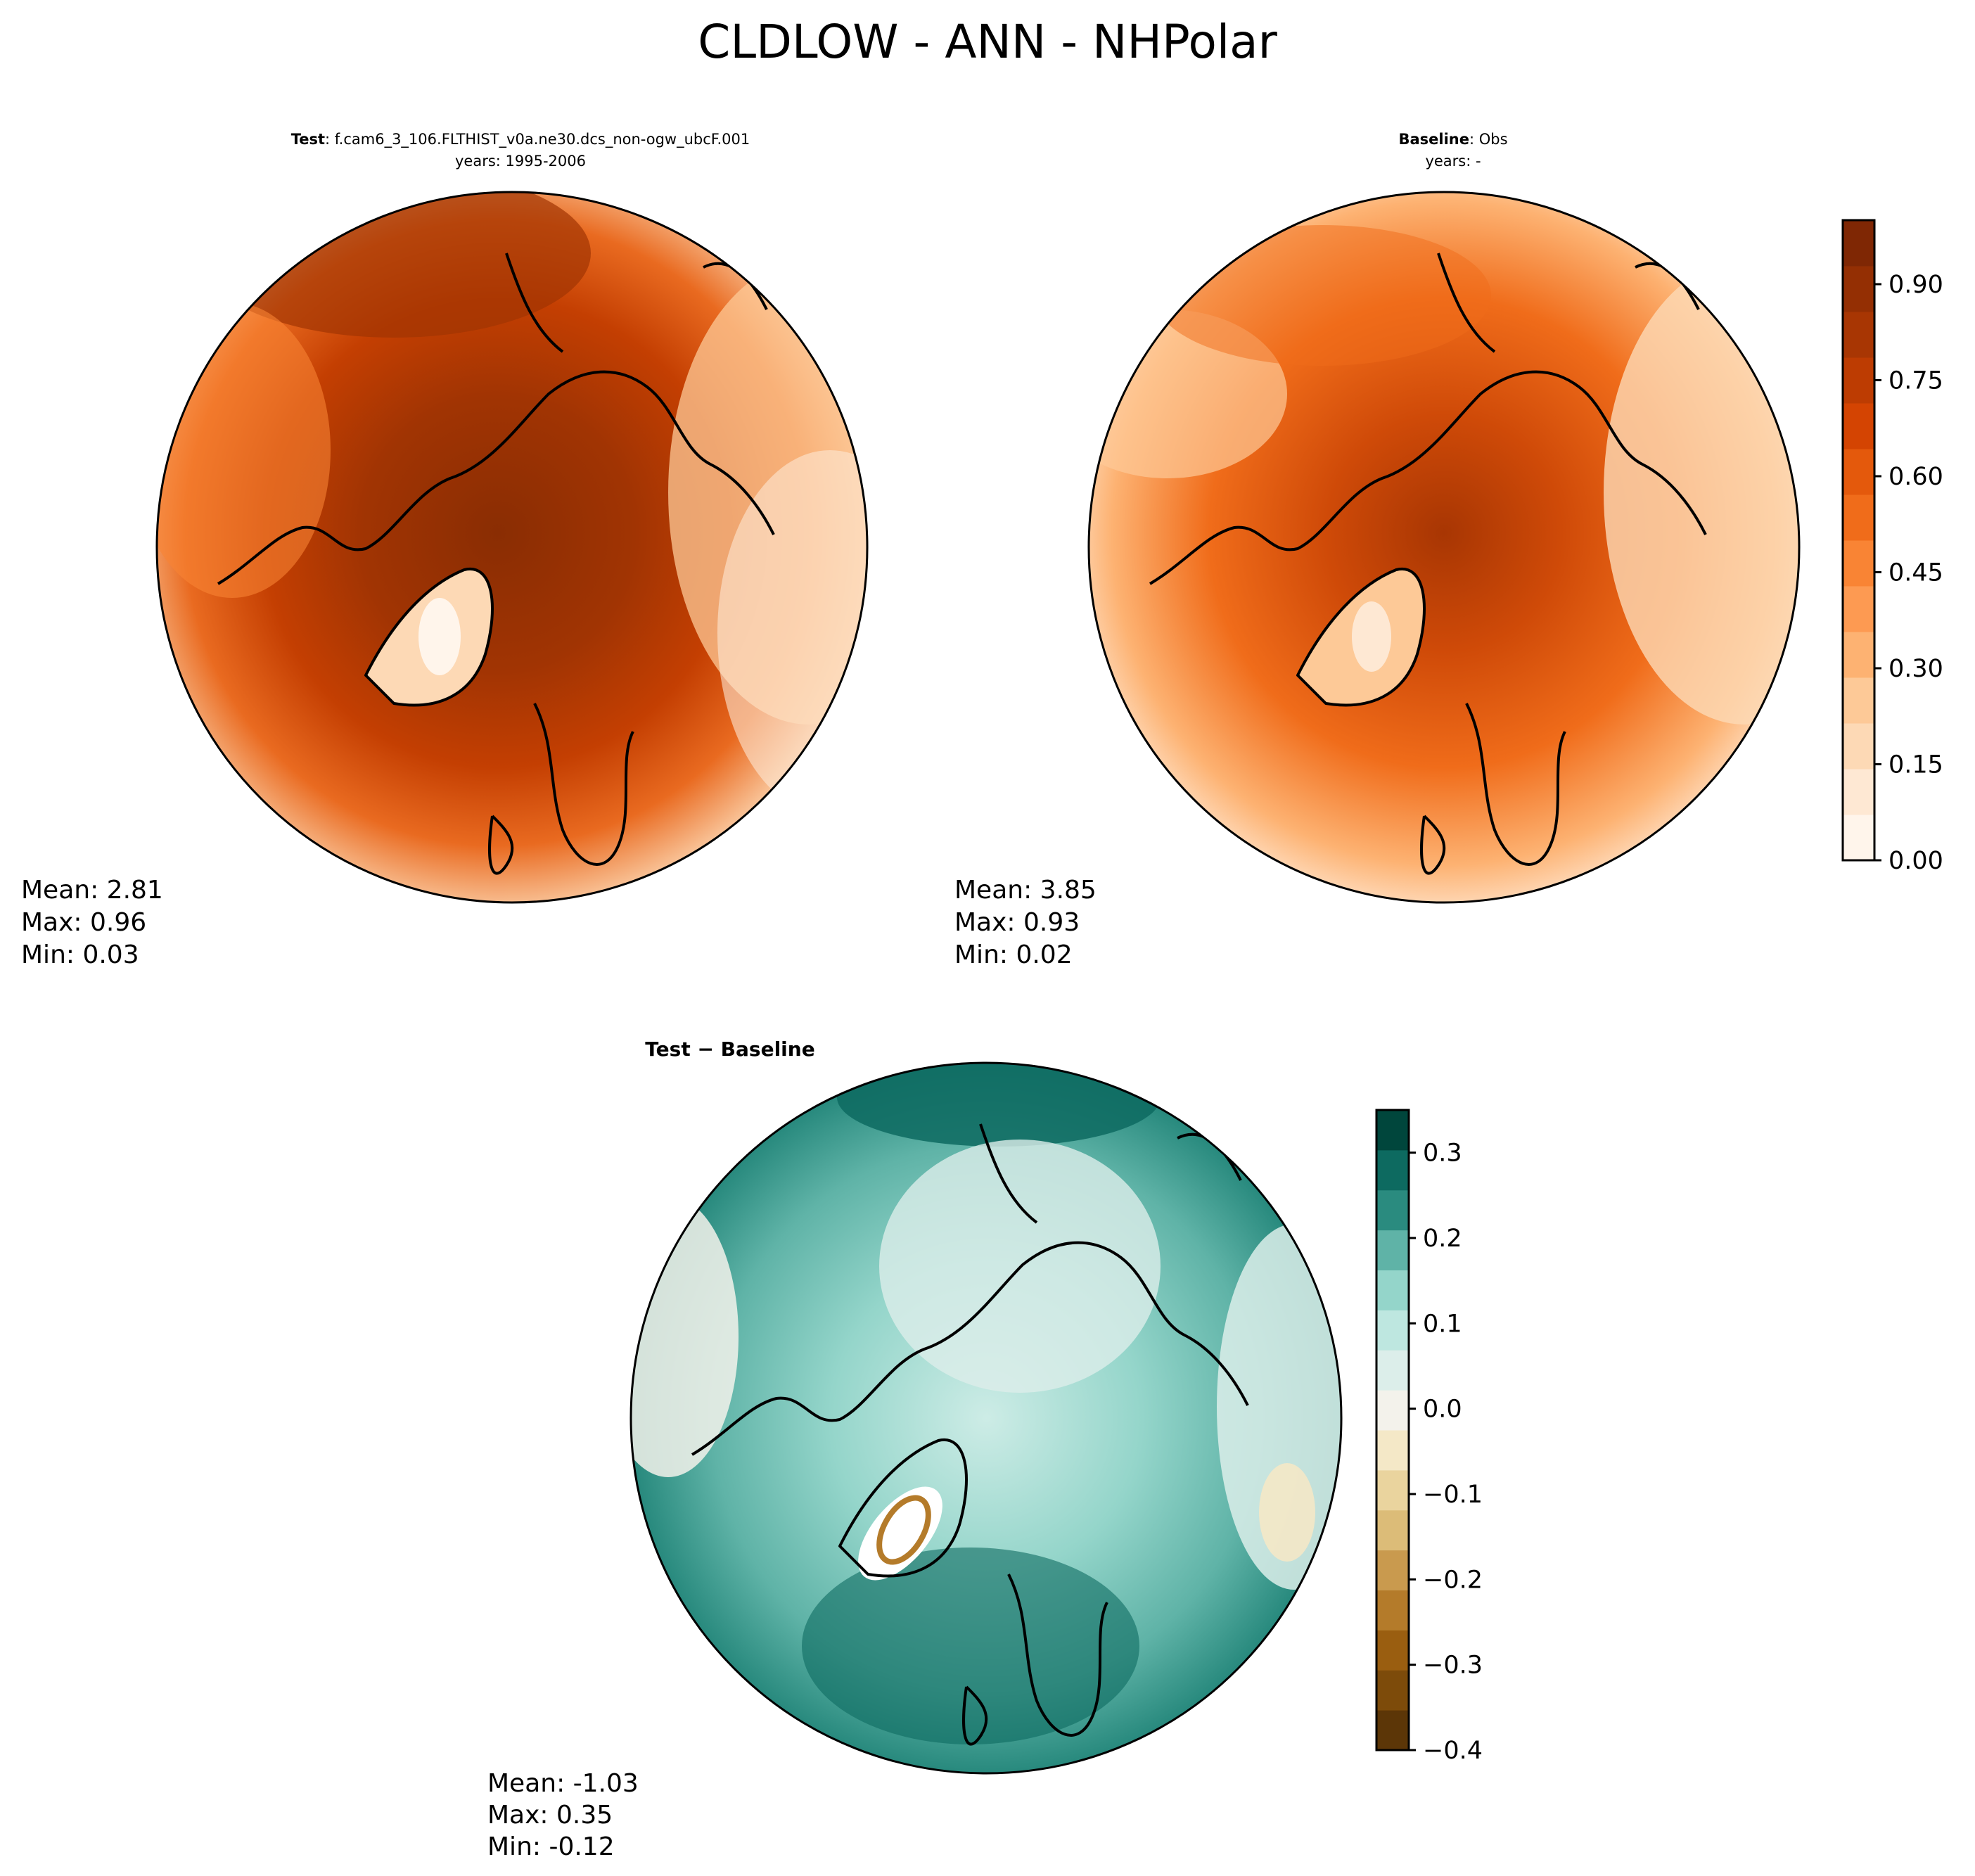  Describe the element at coordinates (1915, 381) in the screenshot. I see `colorbar-tick-label: 0.75` at that location.